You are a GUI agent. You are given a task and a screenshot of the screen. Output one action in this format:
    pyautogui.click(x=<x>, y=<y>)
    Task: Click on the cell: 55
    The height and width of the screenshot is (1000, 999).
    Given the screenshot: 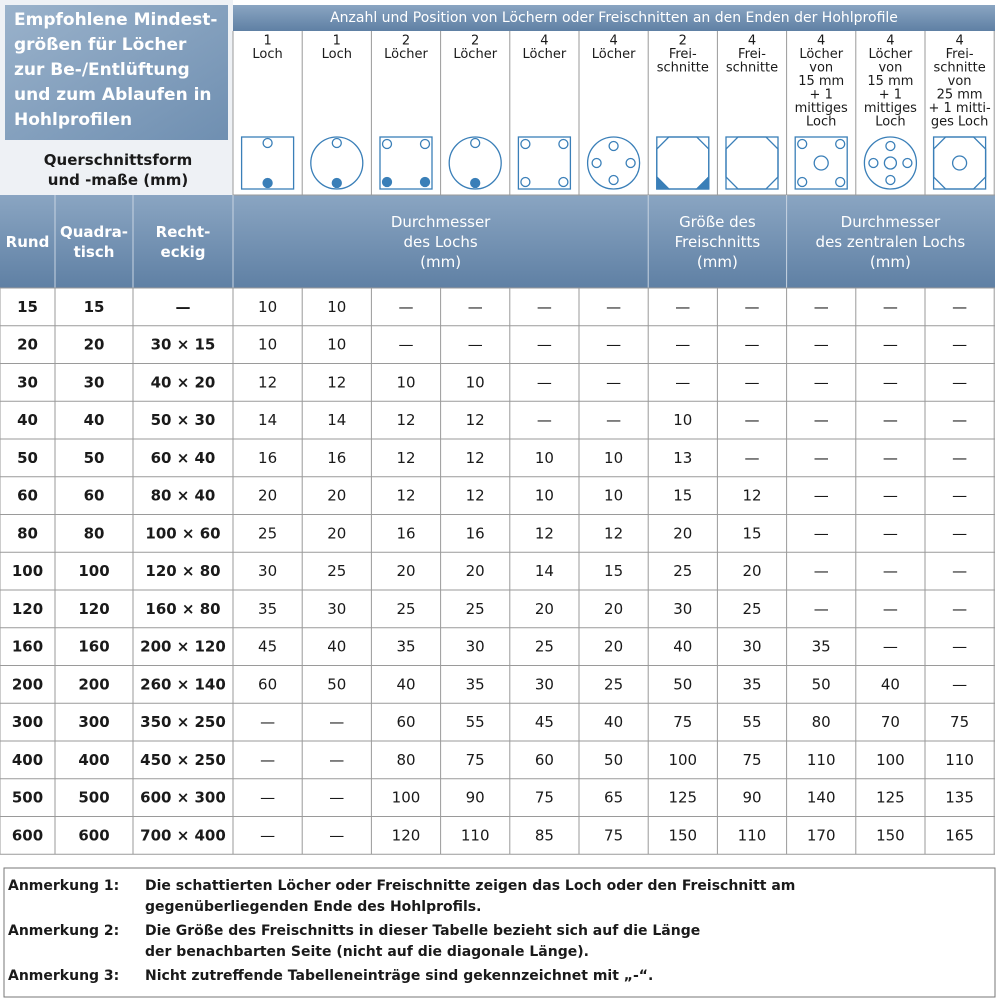 What is the action you would take?
    pyautogui.click(x=751, y=722)
    